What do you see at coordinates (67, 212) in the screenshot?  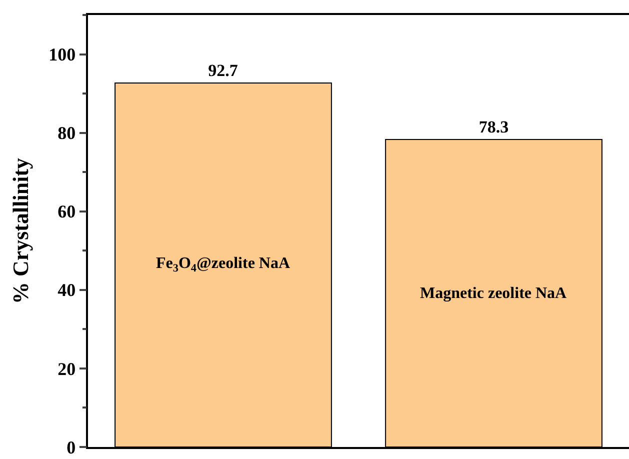 I see `y-tick-label: 60` at bounding box center [67, 212].